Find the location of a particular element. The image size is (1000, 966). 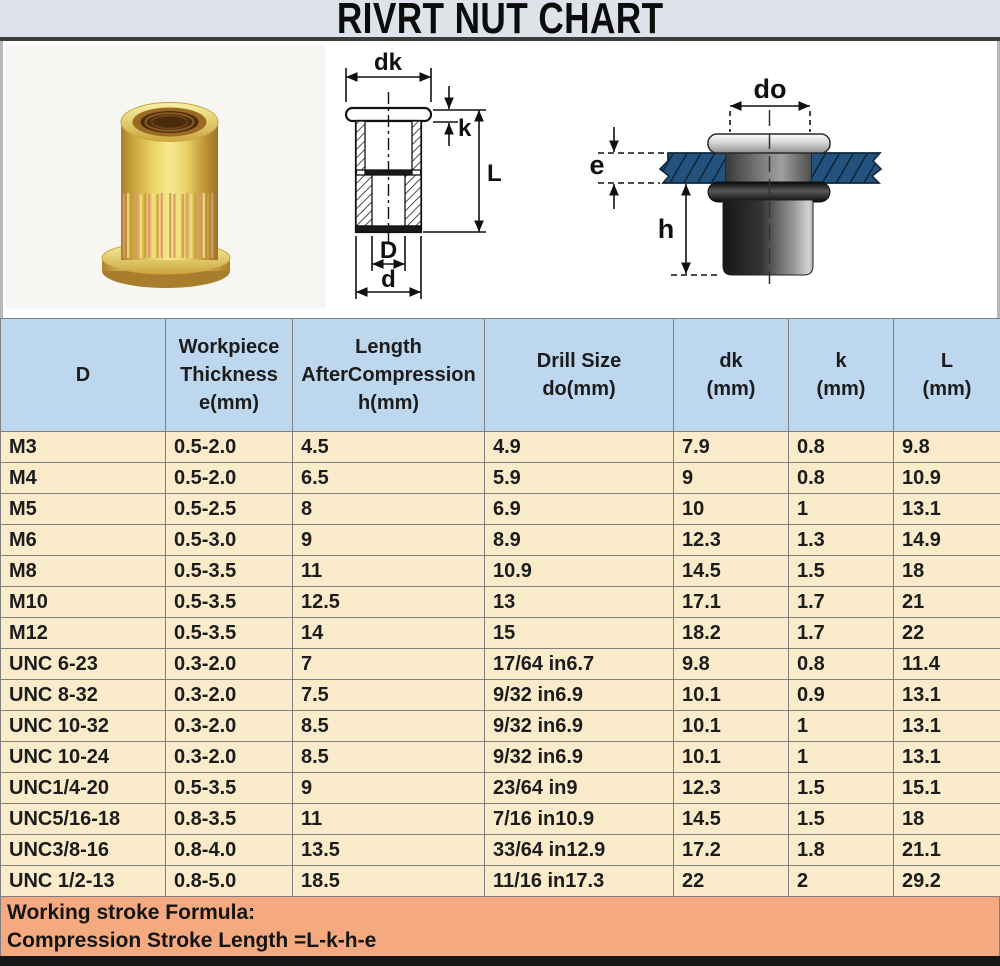

page-title: RIVRT NUT CHART is located at coordinates (500, 21).